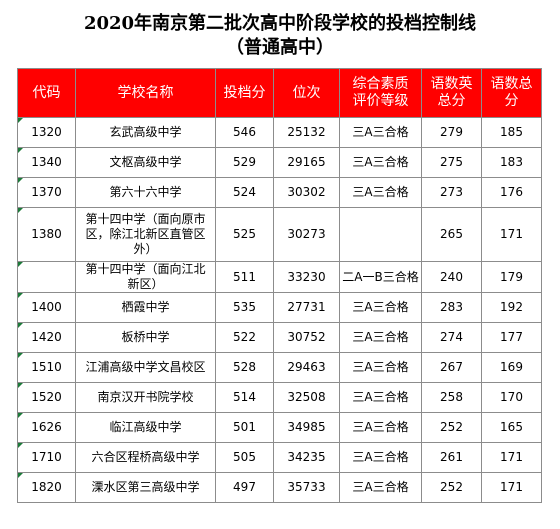 The height and width of the screenshot is (529, 560). I want to click on table-row: 1510 江浦高级中学文昌校区 528 29463 三A三合格 267 169, so click(279, 367).